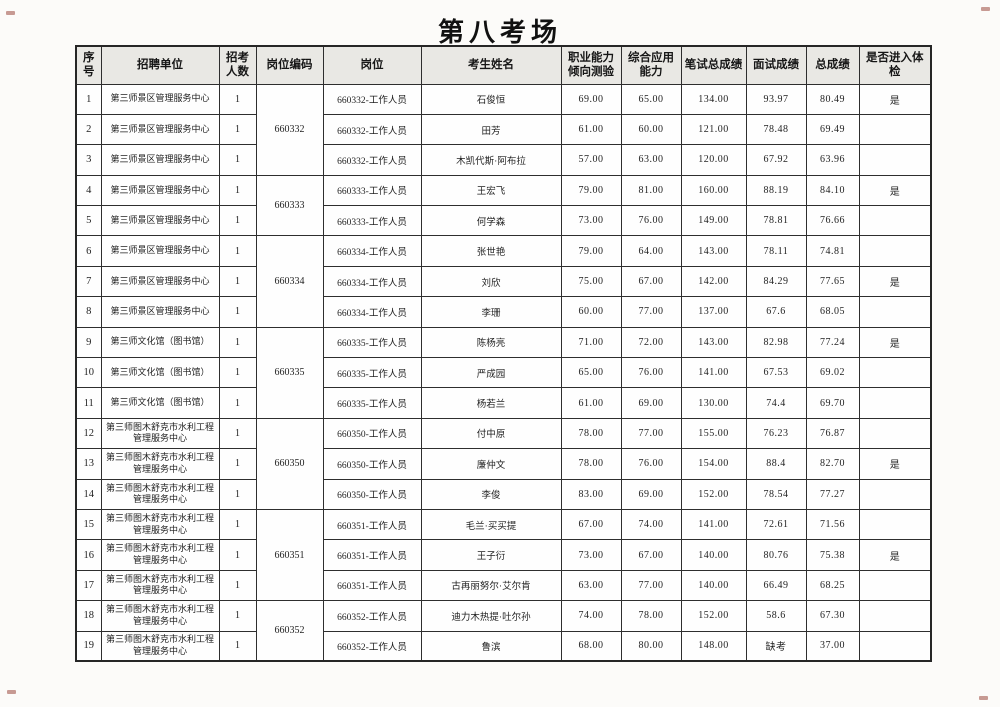  Describe the element at coordinates (289, 631) in the screenshot. I see `cell-code: 660352` at that location.